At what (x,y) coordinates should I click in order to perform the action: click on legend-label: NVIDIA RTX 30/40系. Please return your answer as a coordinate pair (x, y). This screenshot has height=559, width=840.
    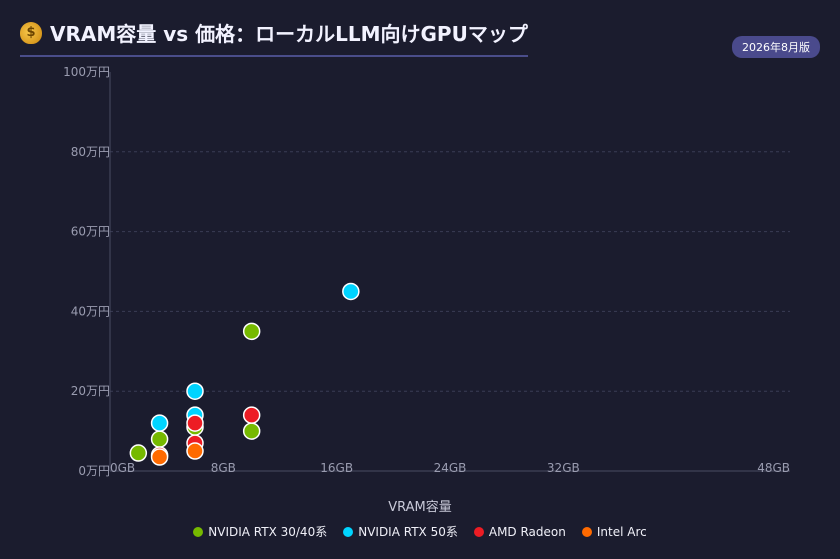
    Looking at the image, I should click on (268, 532).